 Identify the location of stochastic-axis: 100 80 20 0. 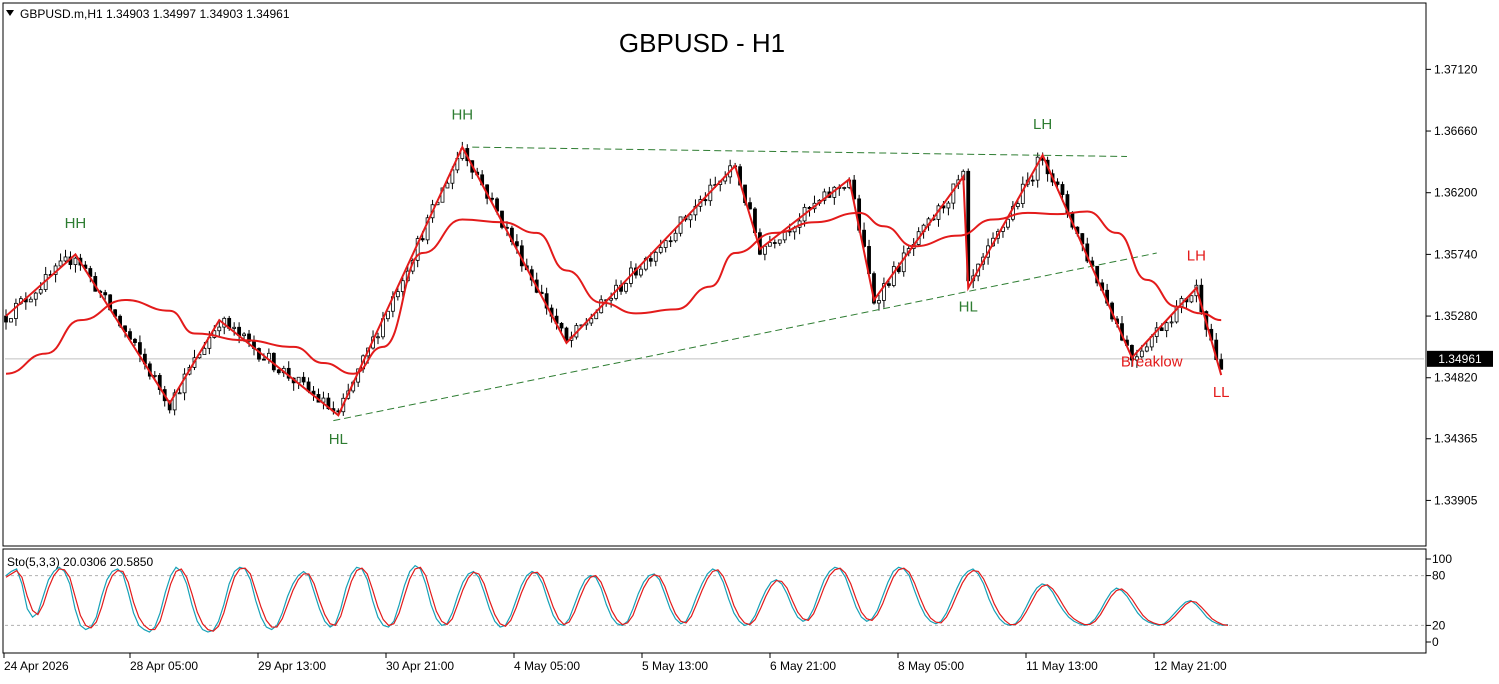
(1439, 600).